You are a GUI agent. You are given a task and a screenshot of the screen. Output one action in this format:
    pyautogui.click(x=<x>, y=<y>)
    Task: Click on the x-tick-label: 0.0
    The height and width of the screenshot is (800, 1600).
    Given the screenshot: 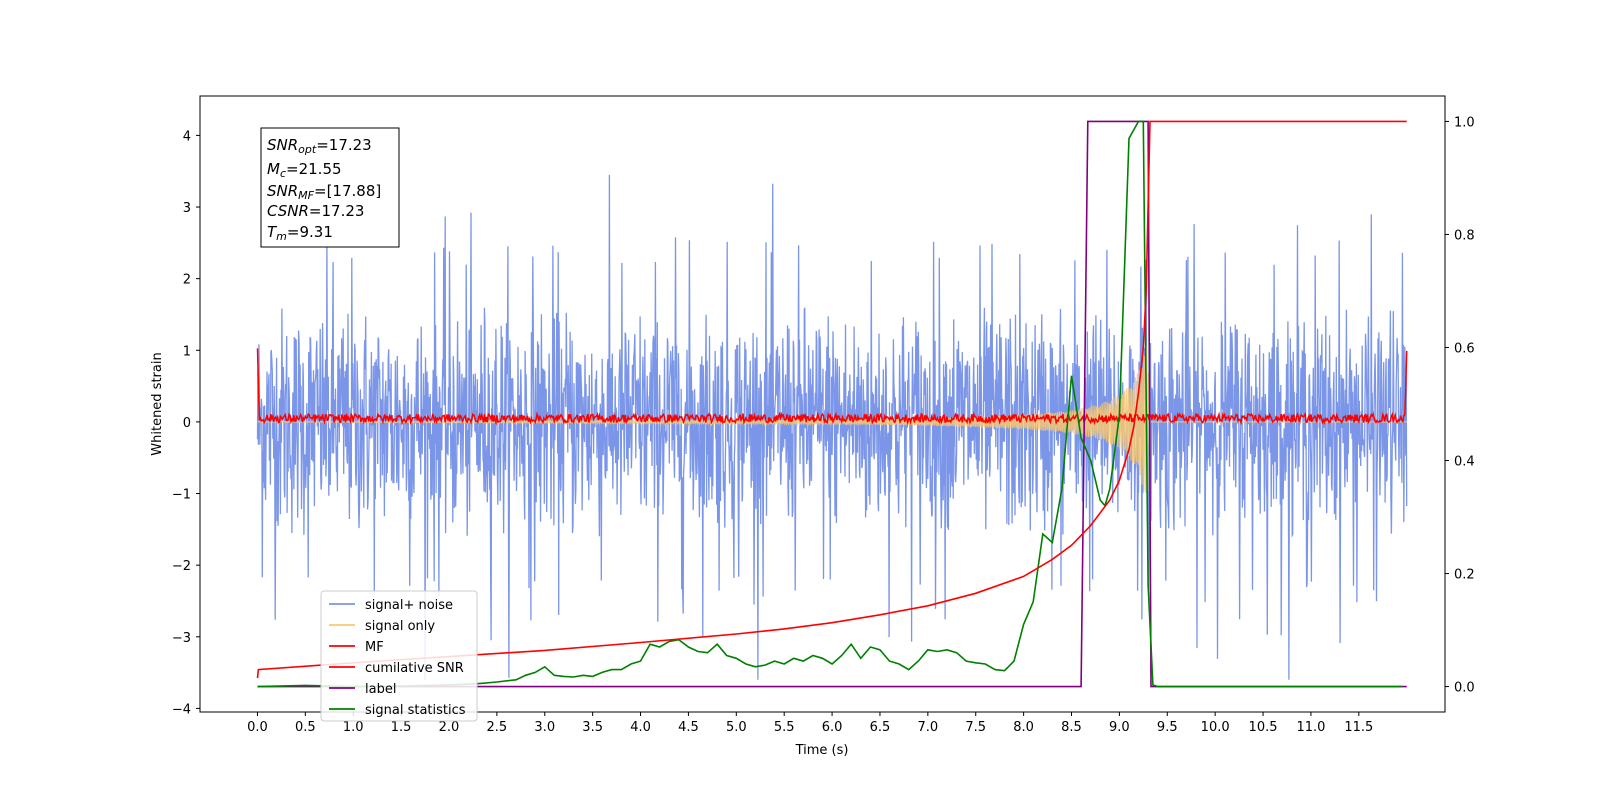 What is the action you would take?
    pyautogui.click(x=257, y=727)
    